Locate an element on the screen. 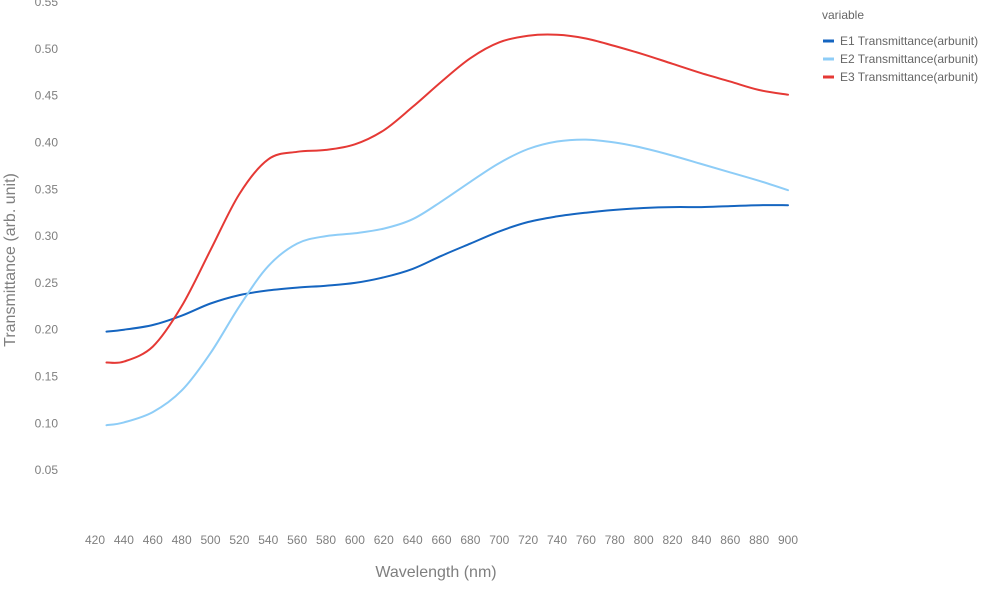 Image resolution: width=1000 pixels, height=605 pixels. x-axis-title: Wavelength (nm) is located at coordinates (435, 572).